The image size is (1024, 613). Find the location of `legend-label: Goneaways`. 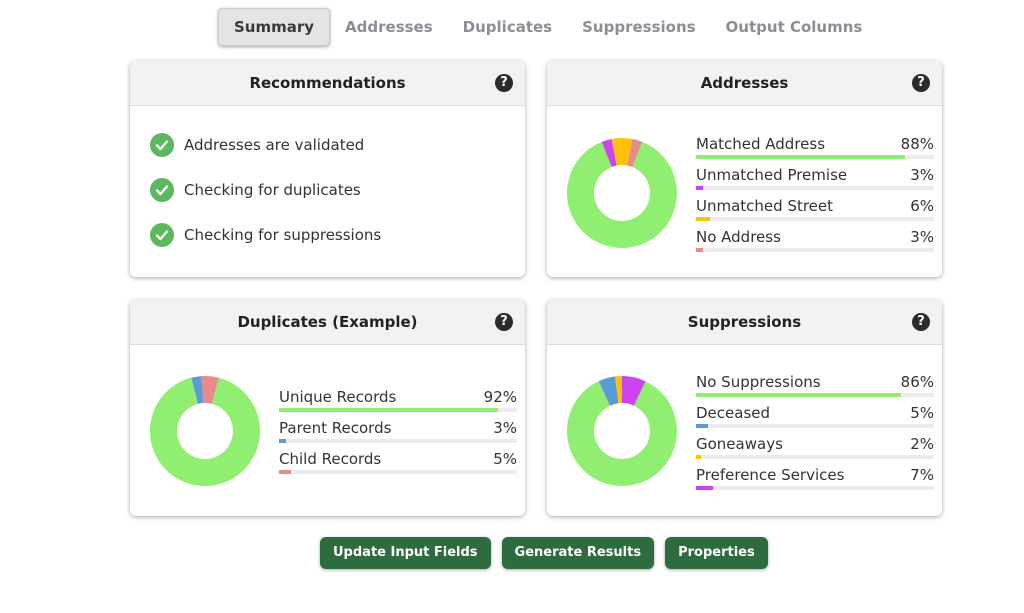

legend-label: Goneaways is located at coordinates (739, 444).